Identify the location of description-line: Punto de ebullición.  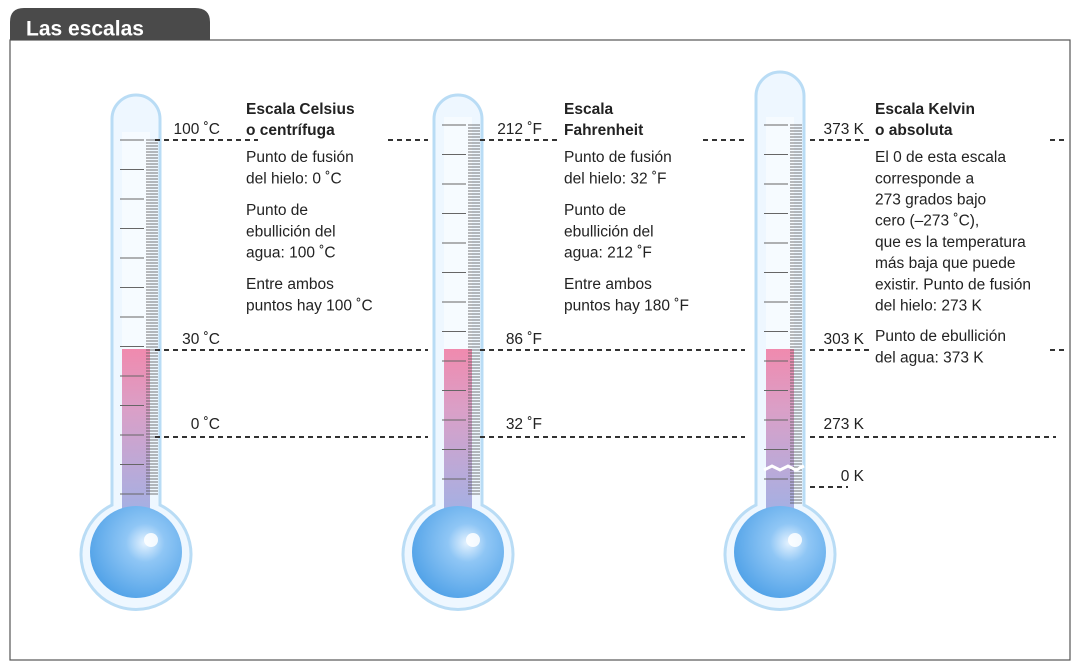
(940, 336).